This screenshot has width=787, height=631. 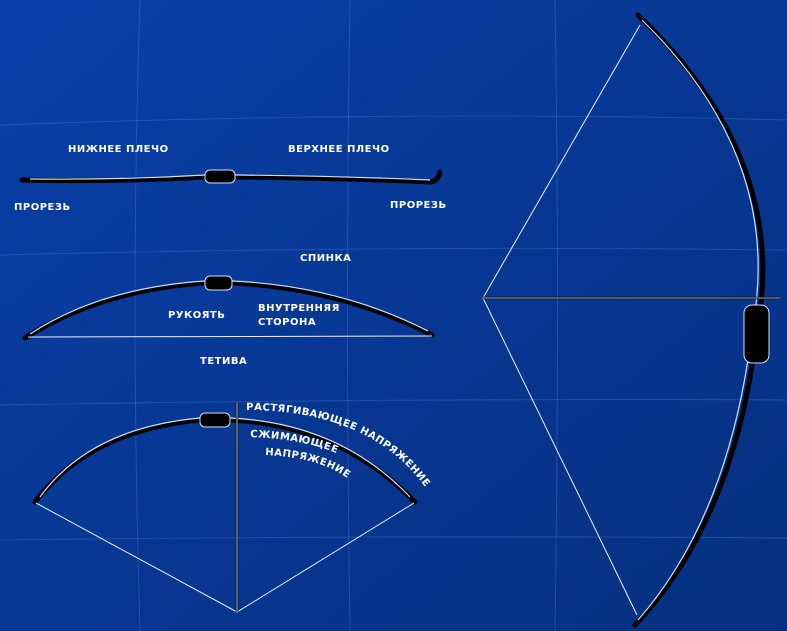 What do you see at coordinates (339, 149) in the screenshot?
I see `label: ВЕРХНЕЕ ПЛЕЧО` at bounding box center [339, 149].